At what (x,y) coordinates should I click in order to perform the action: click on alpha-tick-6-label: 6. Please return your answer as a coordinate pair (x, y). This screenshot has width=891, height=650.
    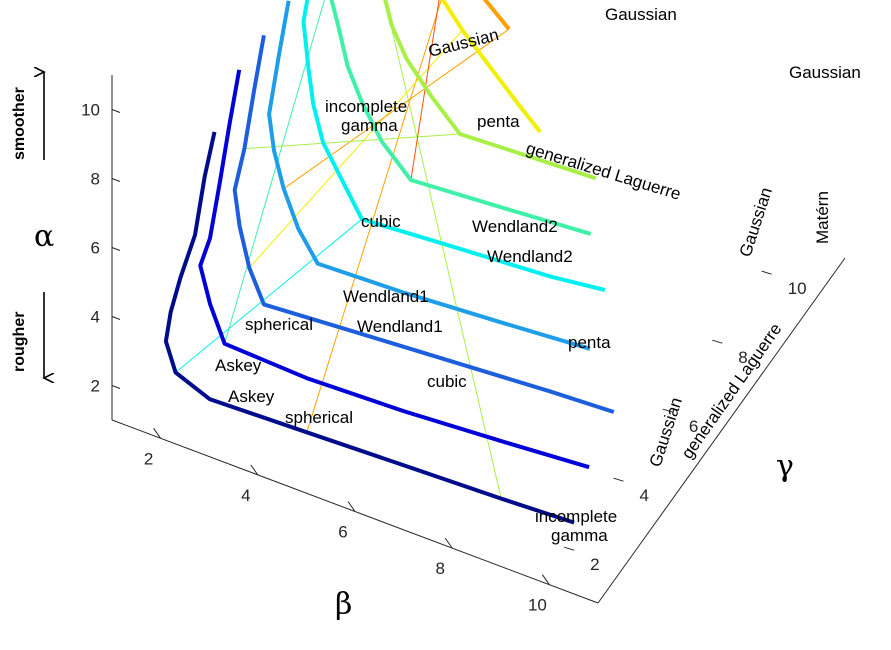
    Looking at the image, I should click on (95, 248).